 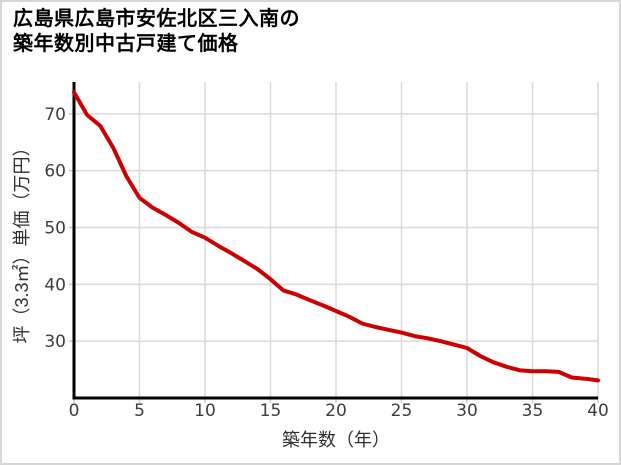 I want to click on y-tick-label: 30, so click(x=55, y=342).